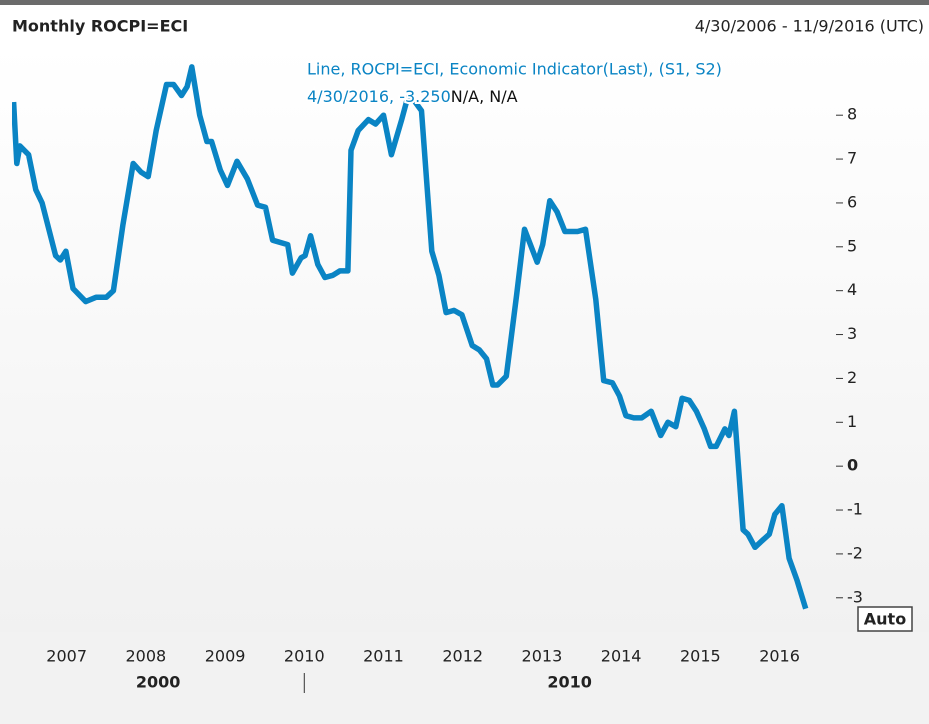 Image resolution: width=929 pixels, height=724 pixels. I want to click on y-tick-label: -2, so click(855, 552).